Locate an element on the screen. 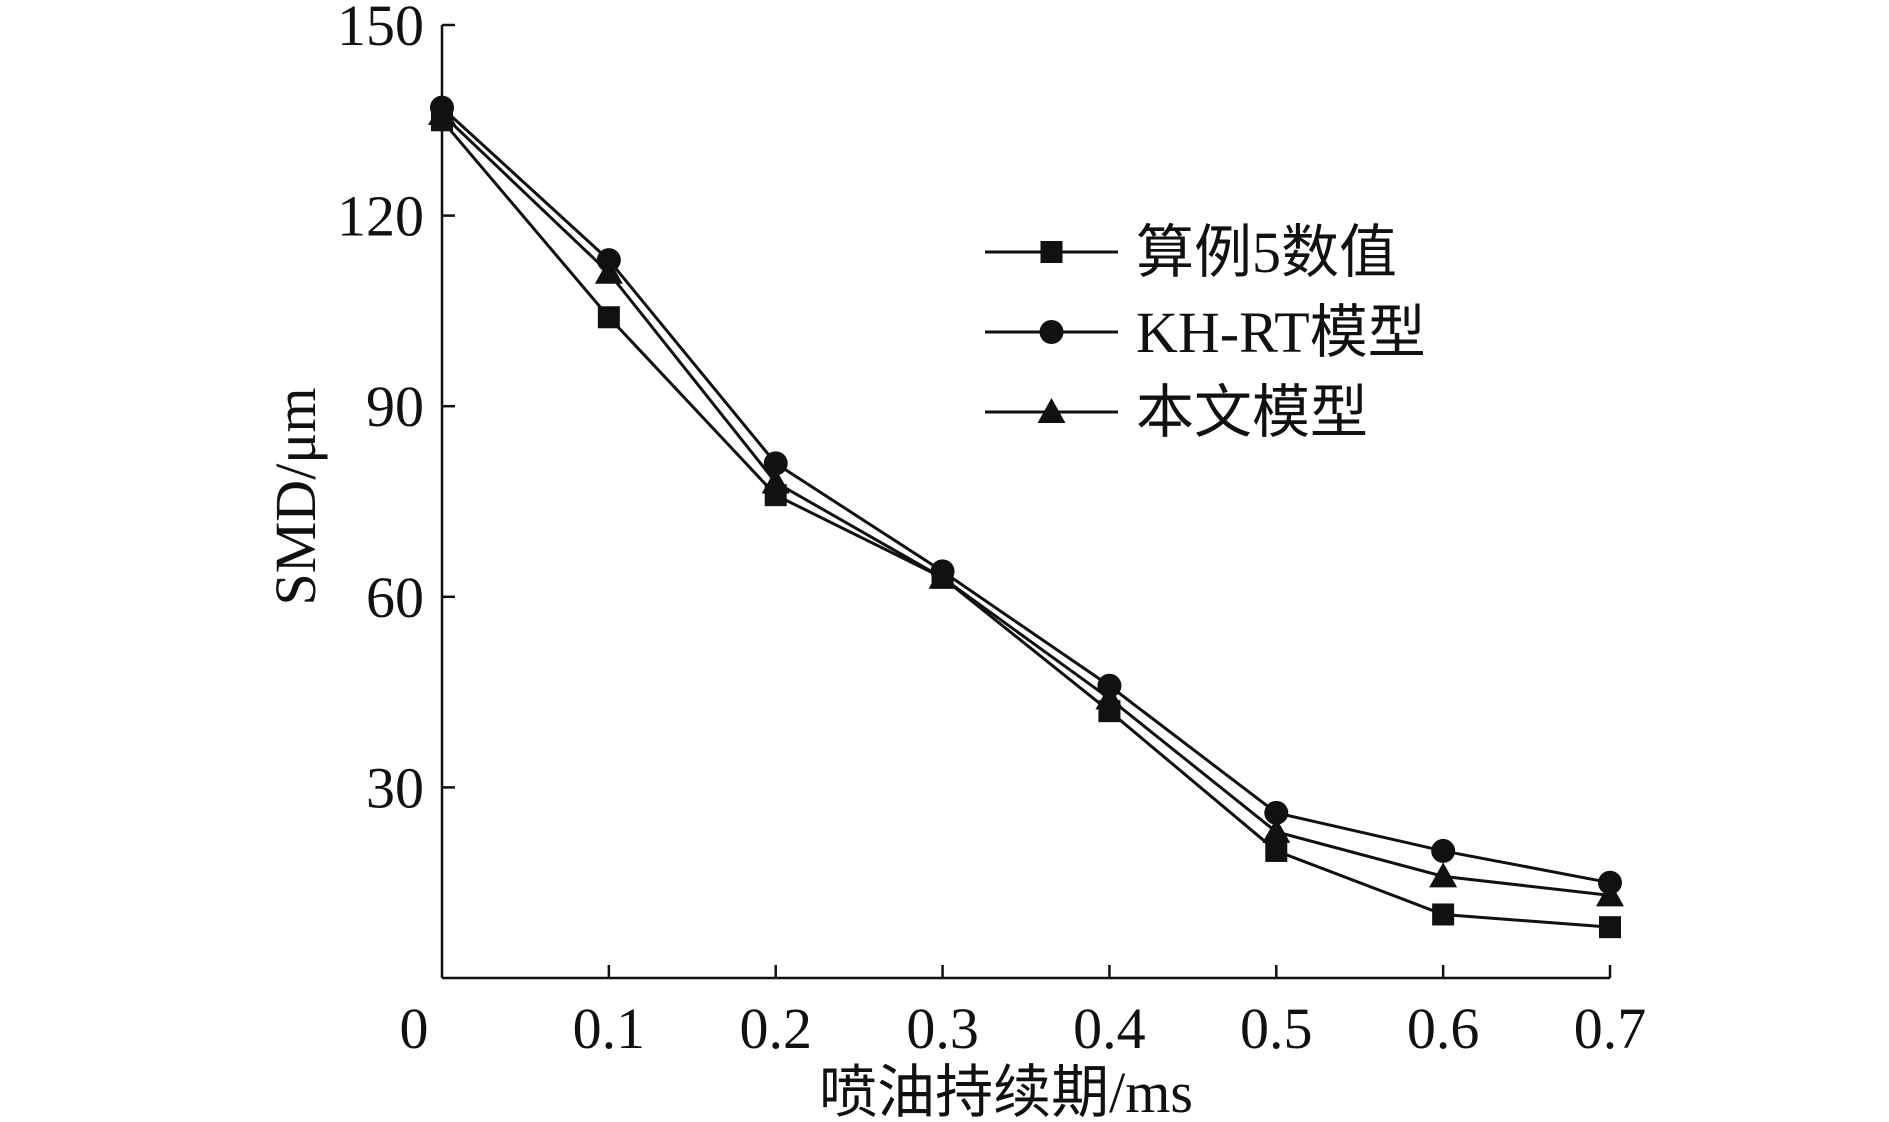 This screenshot has height=1122, width=1889. legend-item: 本文模型 is located at coordinates (1176, 412).